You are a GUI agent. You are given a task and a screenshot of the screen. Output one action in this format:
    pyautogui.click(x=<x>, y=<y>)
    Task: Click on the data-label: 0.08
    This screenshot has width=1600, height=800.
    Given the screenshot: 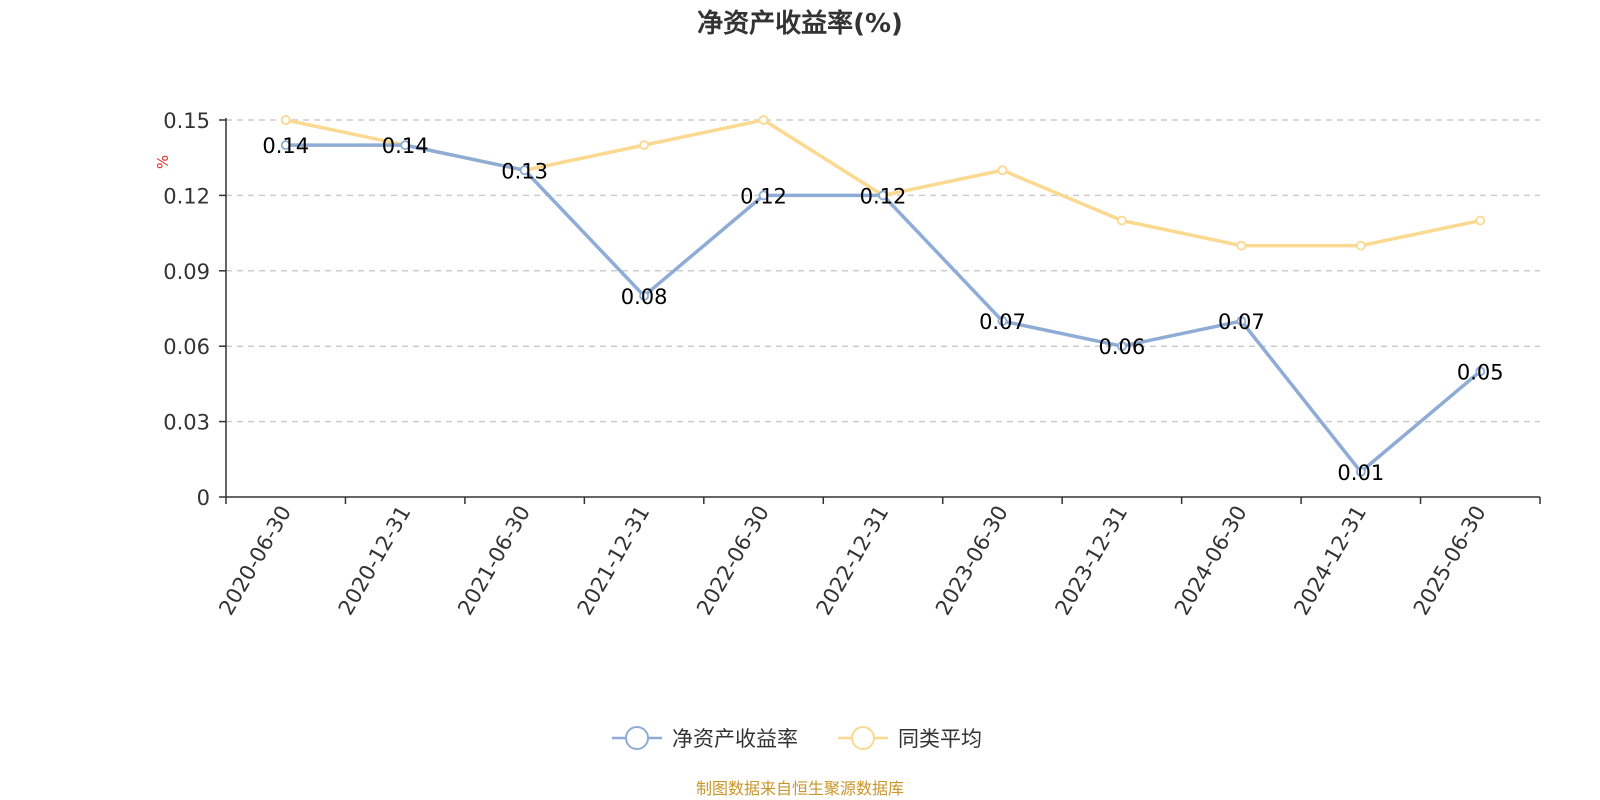 What is the action you would take?
    pyautogui.click(x=644, y=297)
    